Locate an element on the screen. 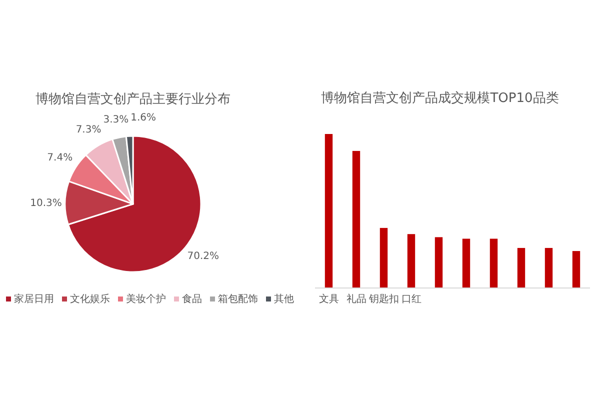 The height and width of the screenshot is (400, 600). data-label: 10.3% is located at coordinates (46, 203).